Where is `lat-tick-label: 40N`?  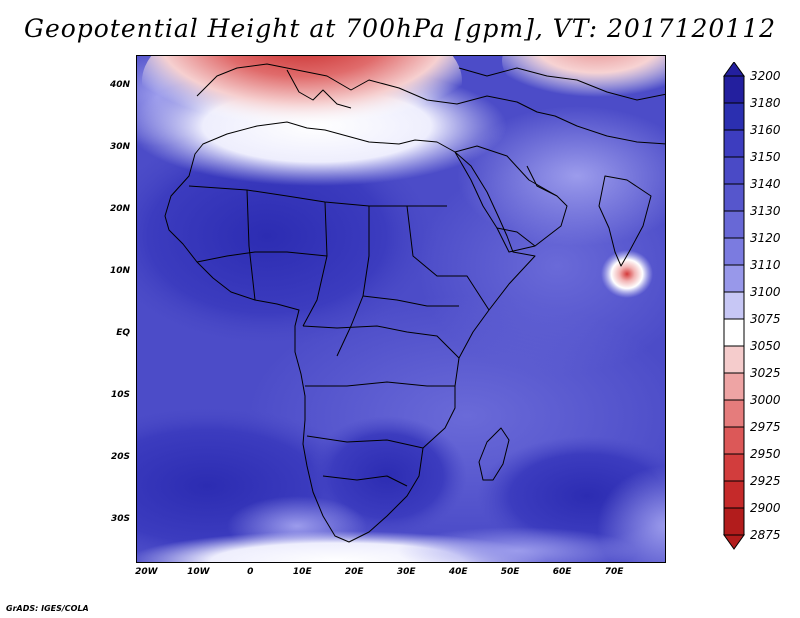 lat-tick-label: 40N is located at coordinates (119, 84).